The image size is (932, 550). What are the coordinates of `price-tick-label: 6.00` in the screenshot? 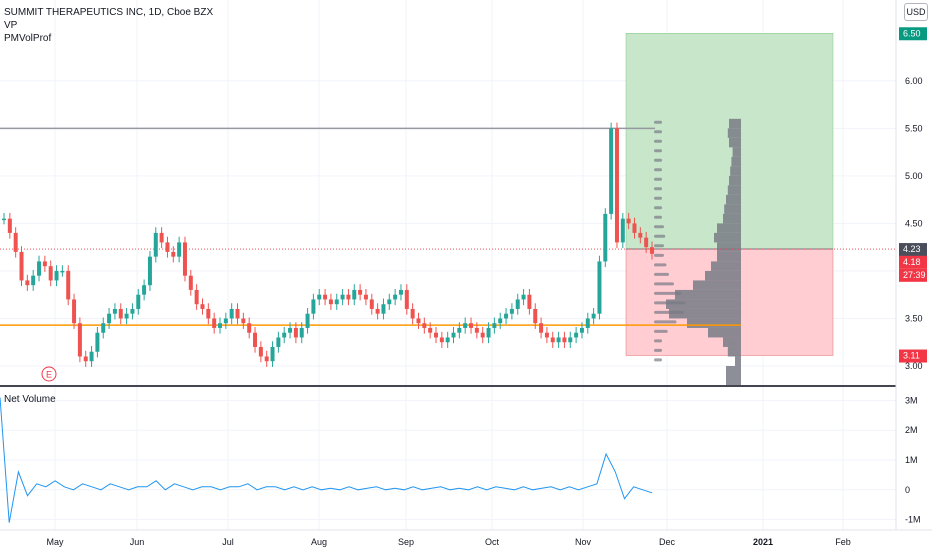 It's located at (914, 81).